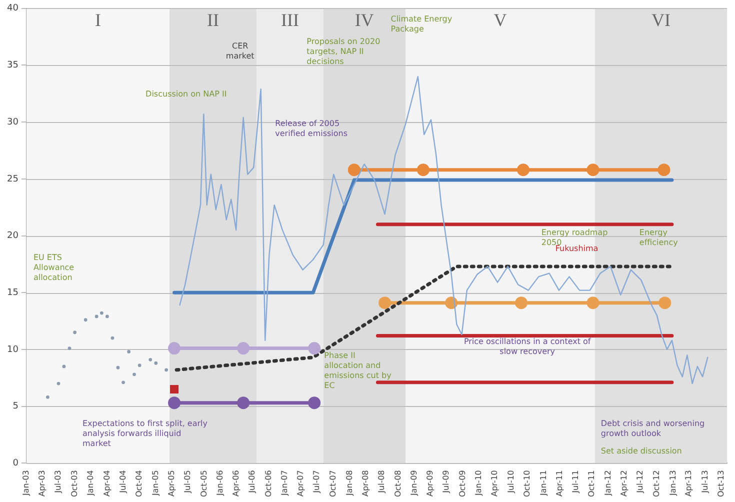 The width and height of the screenshot is (735, 502). Describe the element at coordinates (252, 482) in the screenshot. I see `x-tick-label: Jul-06` at that location.